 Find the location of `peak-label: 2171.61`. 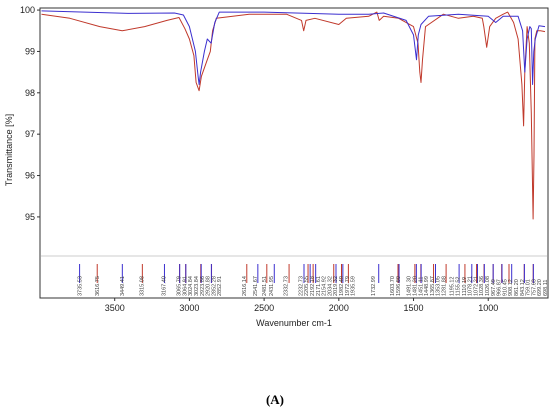

peak-label: 2171.61 is located at coordinates (319, 286).